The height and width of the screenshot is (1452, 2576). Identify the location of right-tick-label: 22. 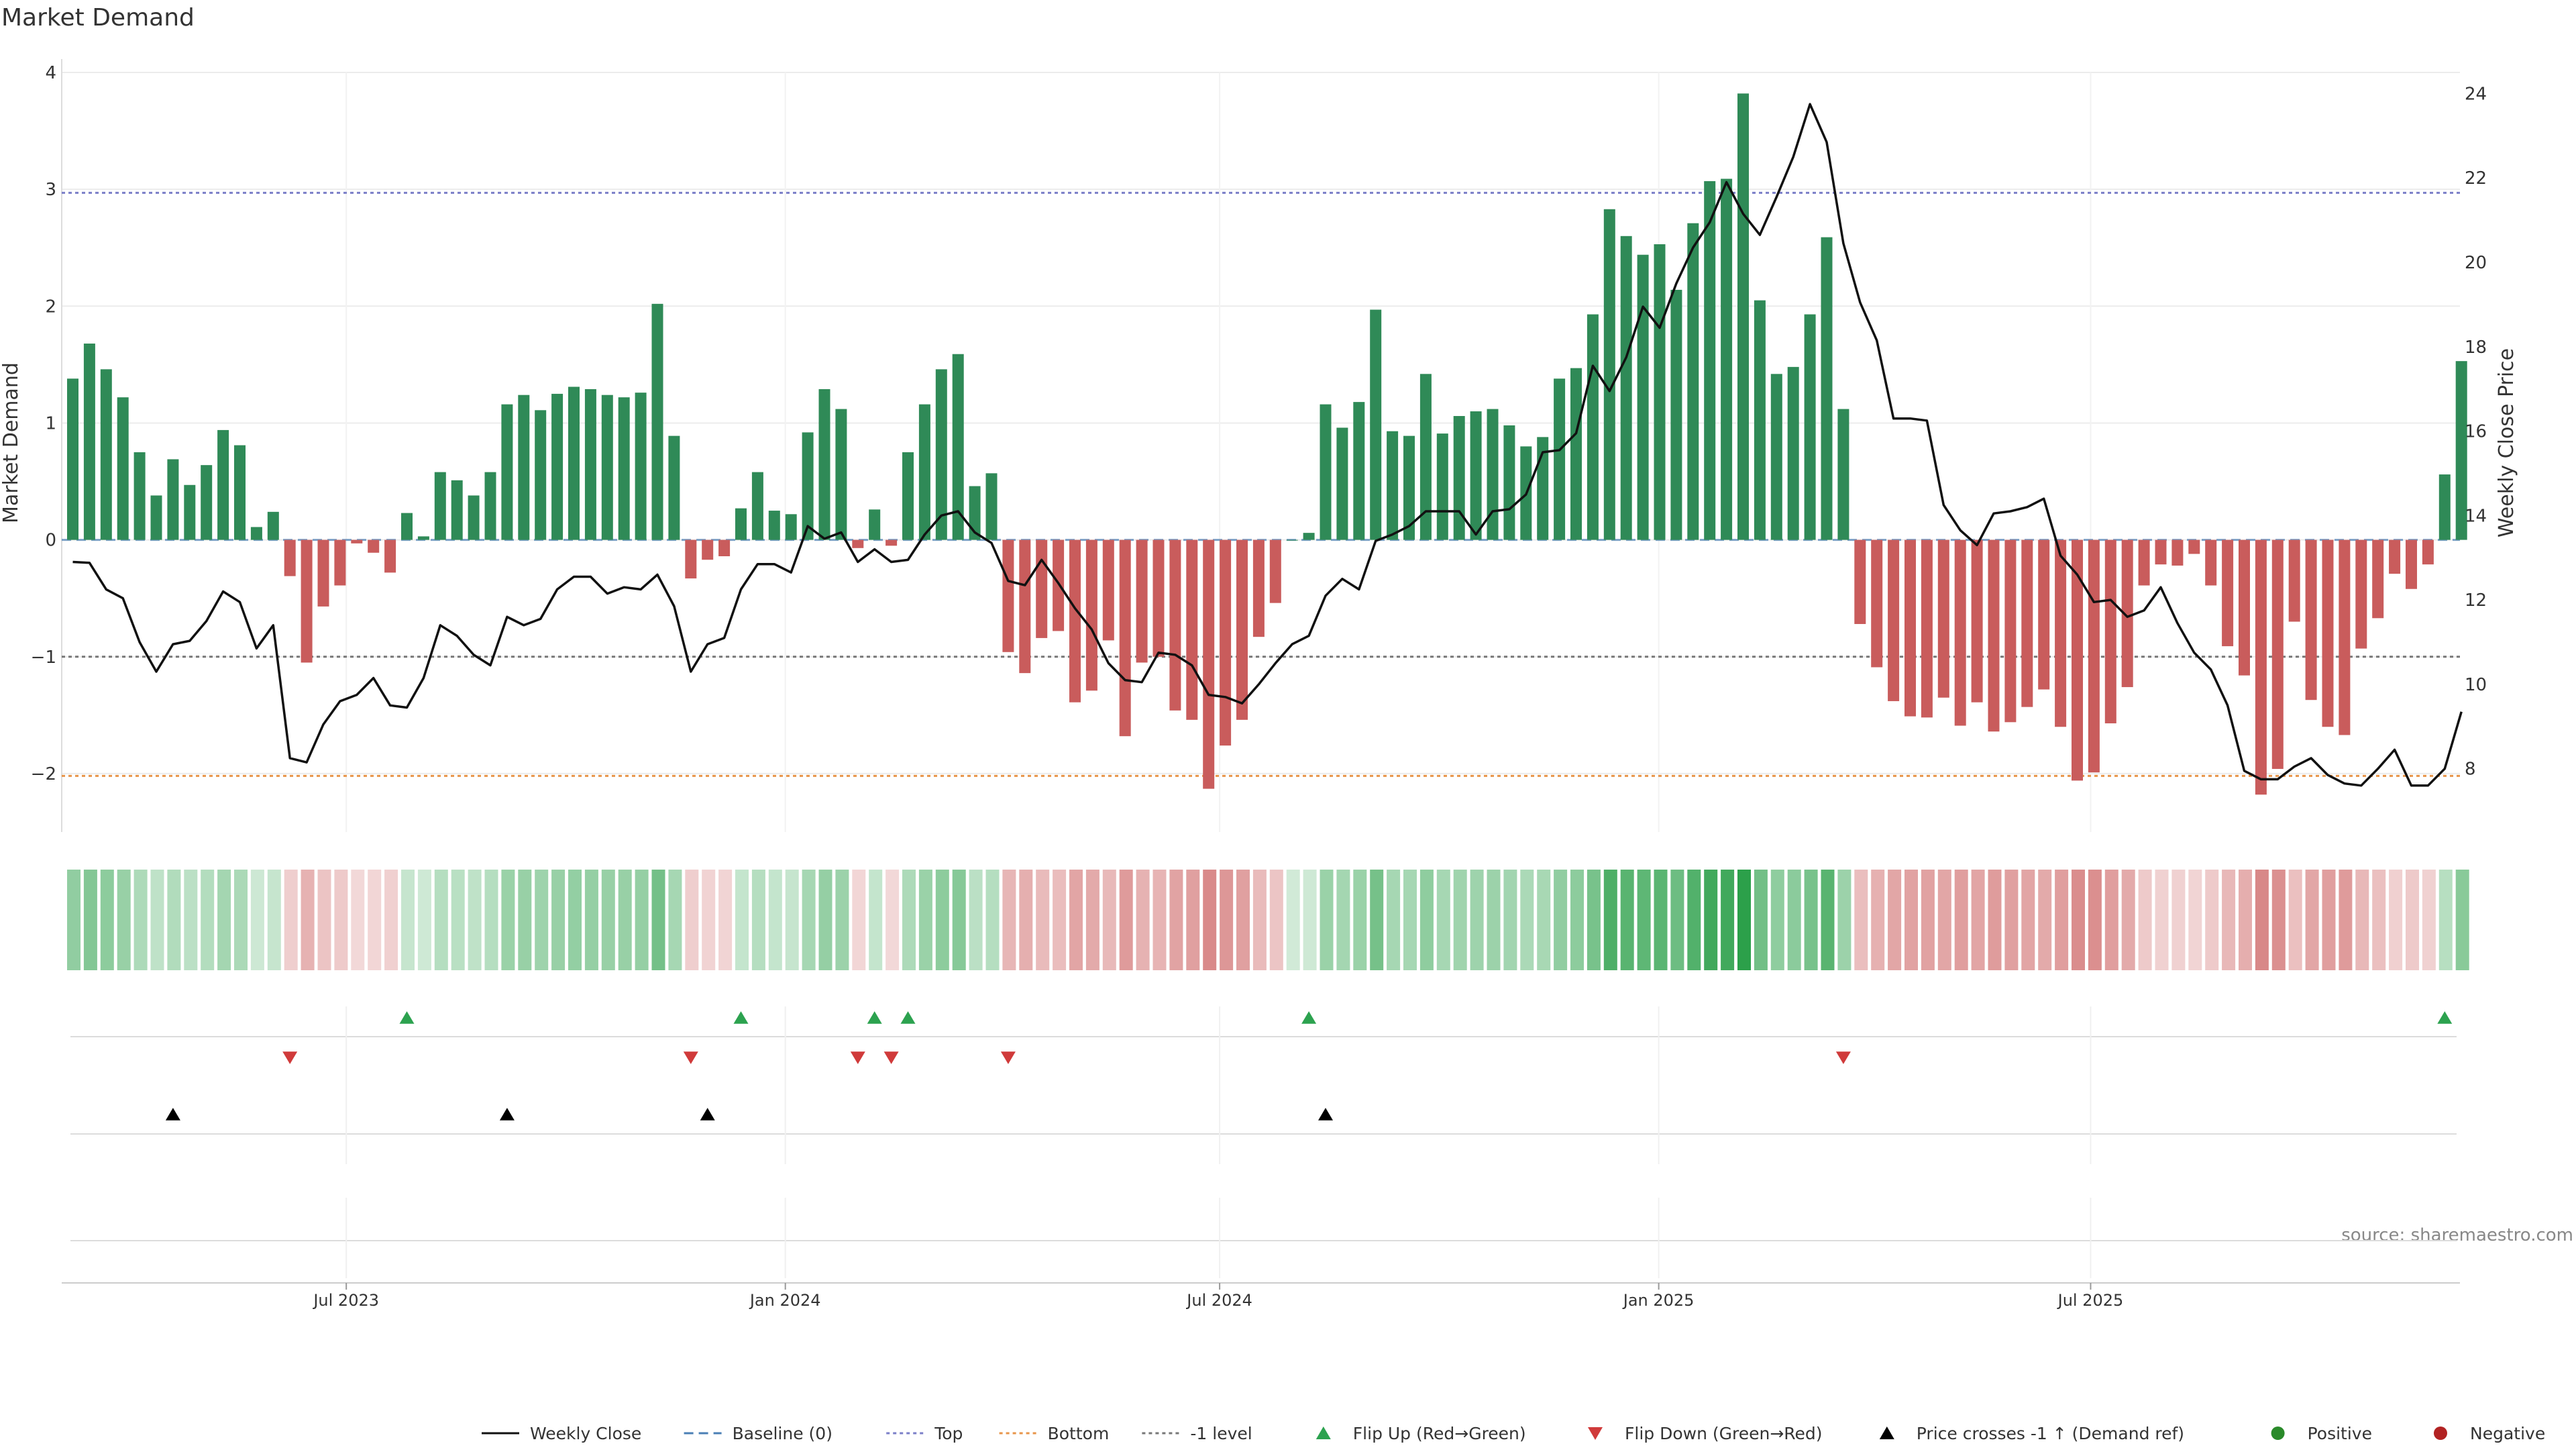
(2476, 178).